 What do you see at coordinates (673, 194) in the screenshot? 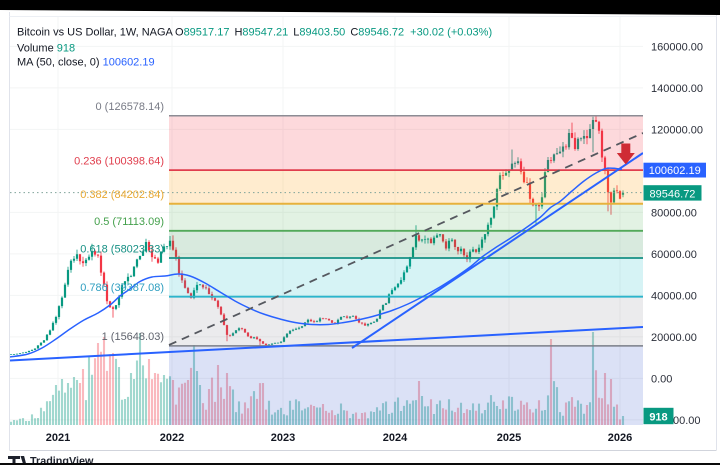
I see `svg-text: 89546.72` at bounding box center [673, 194].